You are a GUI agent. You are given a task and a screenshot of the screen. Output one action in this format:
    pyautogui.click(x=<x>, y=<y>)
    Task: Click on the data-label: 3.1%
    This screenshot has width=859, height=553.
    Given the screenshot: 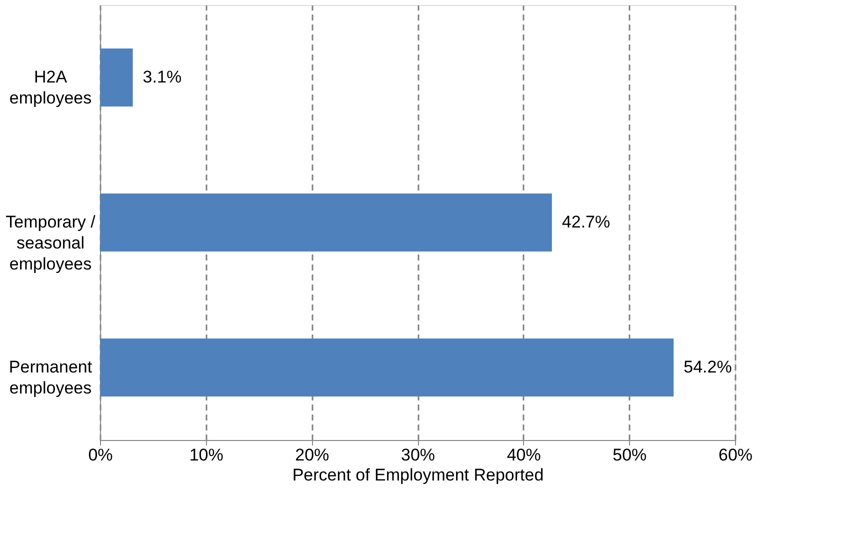 What is the action you would take?
    pyautogui.click(x=162, y=77)
    